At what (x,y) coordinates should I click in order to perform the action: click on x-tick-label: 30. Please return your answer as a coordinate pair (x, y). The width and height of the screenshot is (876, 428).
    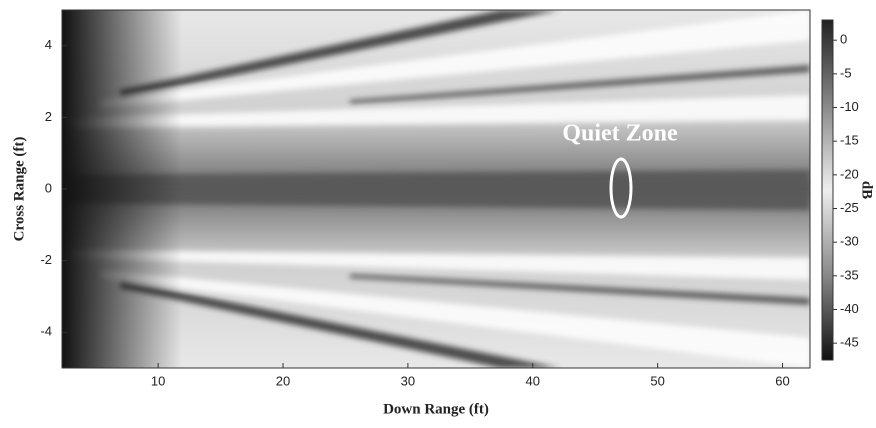
    Looking at the image, I should click on (408, 380).